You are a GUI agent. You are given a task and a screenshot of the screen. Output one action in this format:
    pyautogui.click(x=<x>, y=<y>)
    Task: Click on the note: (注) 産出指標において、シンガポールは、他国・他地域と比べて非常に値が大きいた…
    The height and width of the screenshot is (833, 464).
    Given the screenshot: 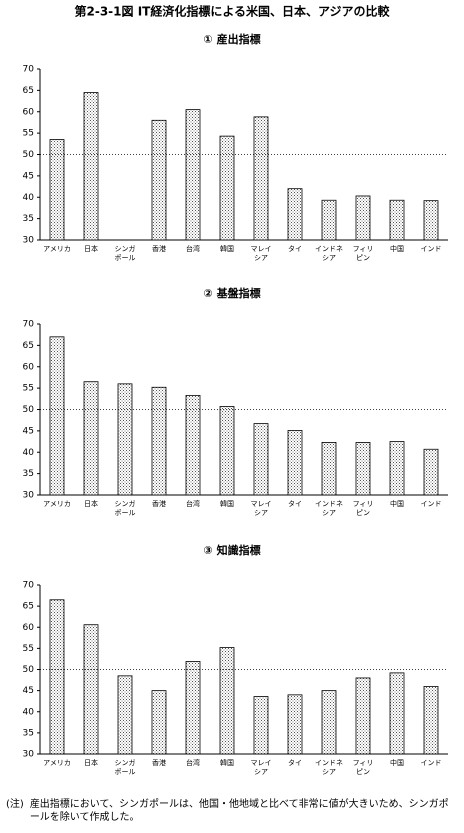 What is the action you would take?
    pyautogui.click(x=231, y=811)
    